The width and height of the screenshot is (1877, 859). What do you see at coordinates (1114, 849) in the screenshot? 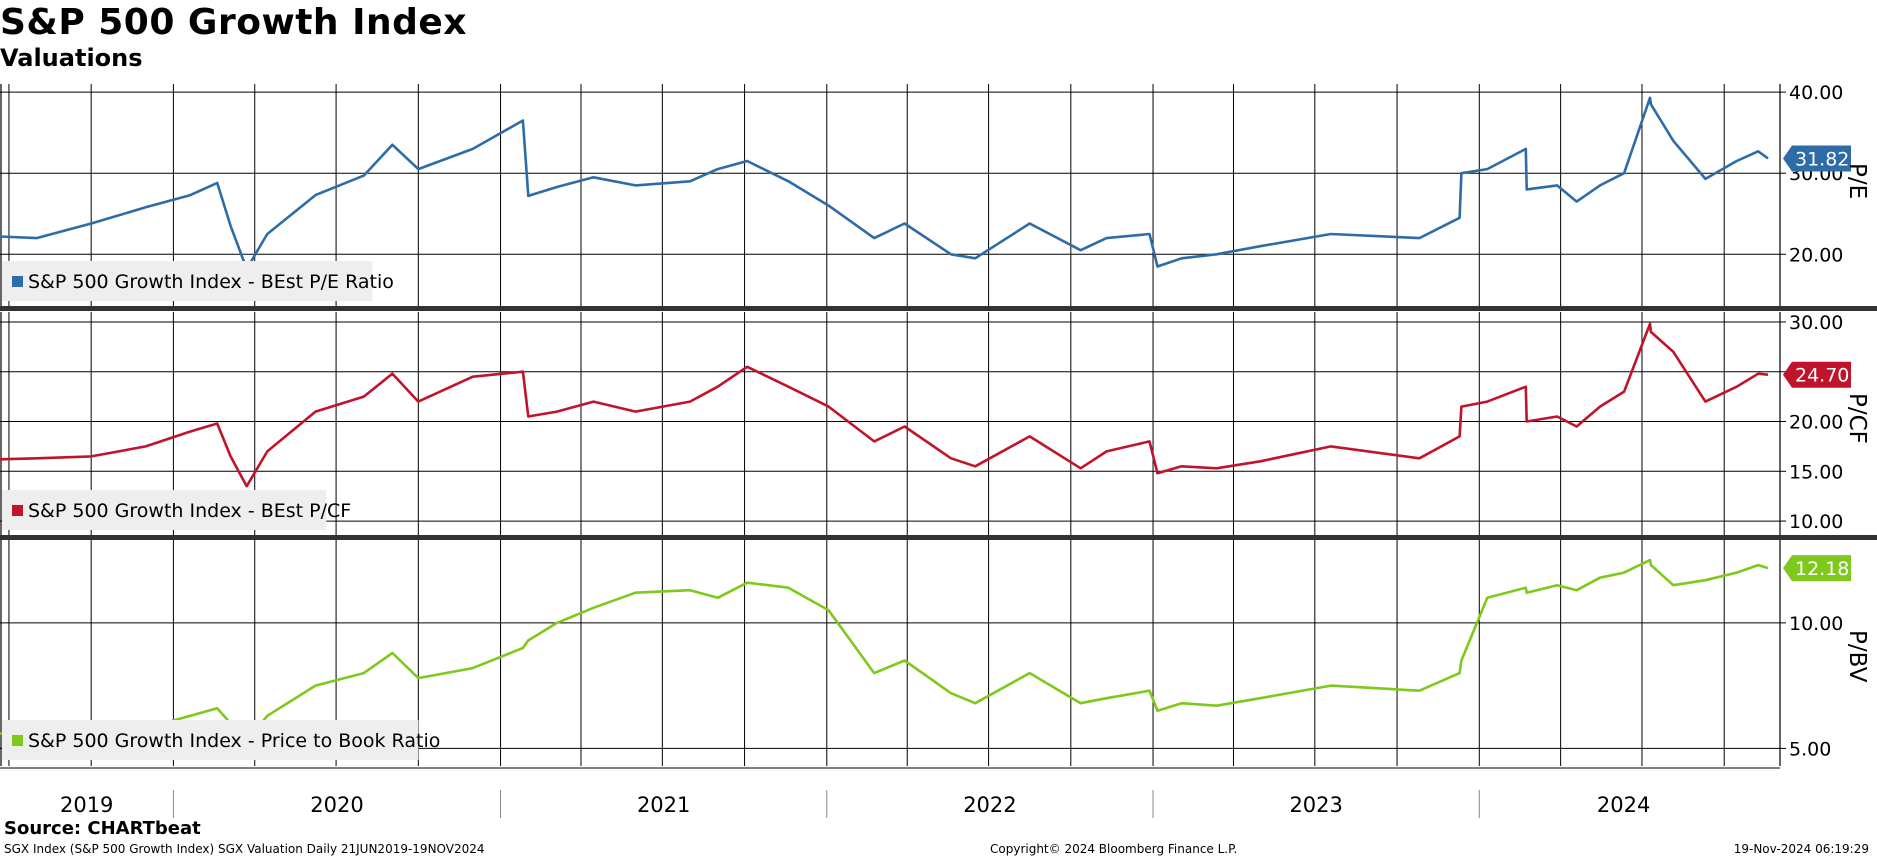
I see `copyright: Copyright© 2024 Bloomberg Finance L.P.` at bounding box center [1114, 849].